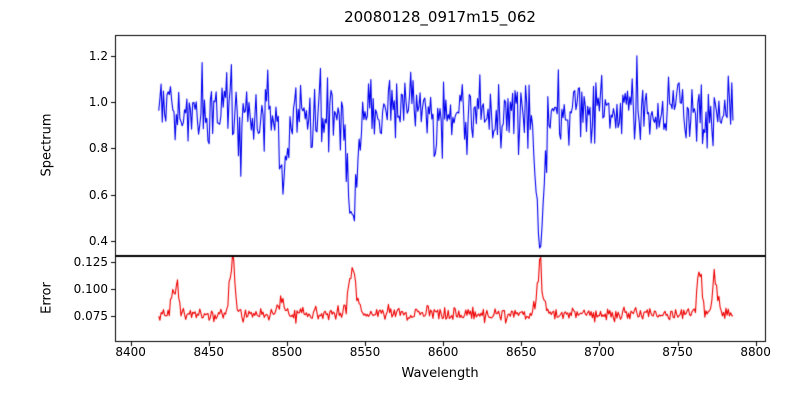  What do you see at coordinates (440, 17) in the screenshot?
I see `chart-title: 20080128_0917m15_062` at bounding box center [440, 17].